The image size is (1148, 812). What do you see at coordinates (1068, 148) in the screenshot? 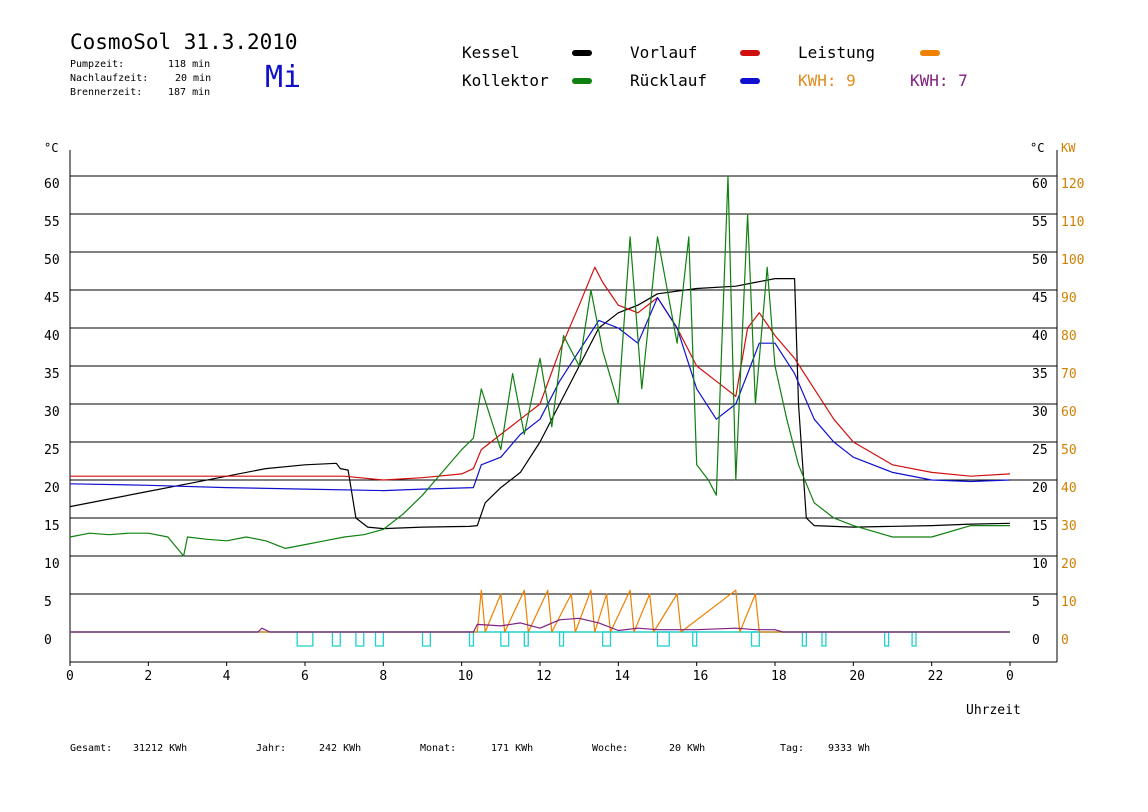
I see `y-axis-label-kw: KW` at bounding box center [1068, 148].